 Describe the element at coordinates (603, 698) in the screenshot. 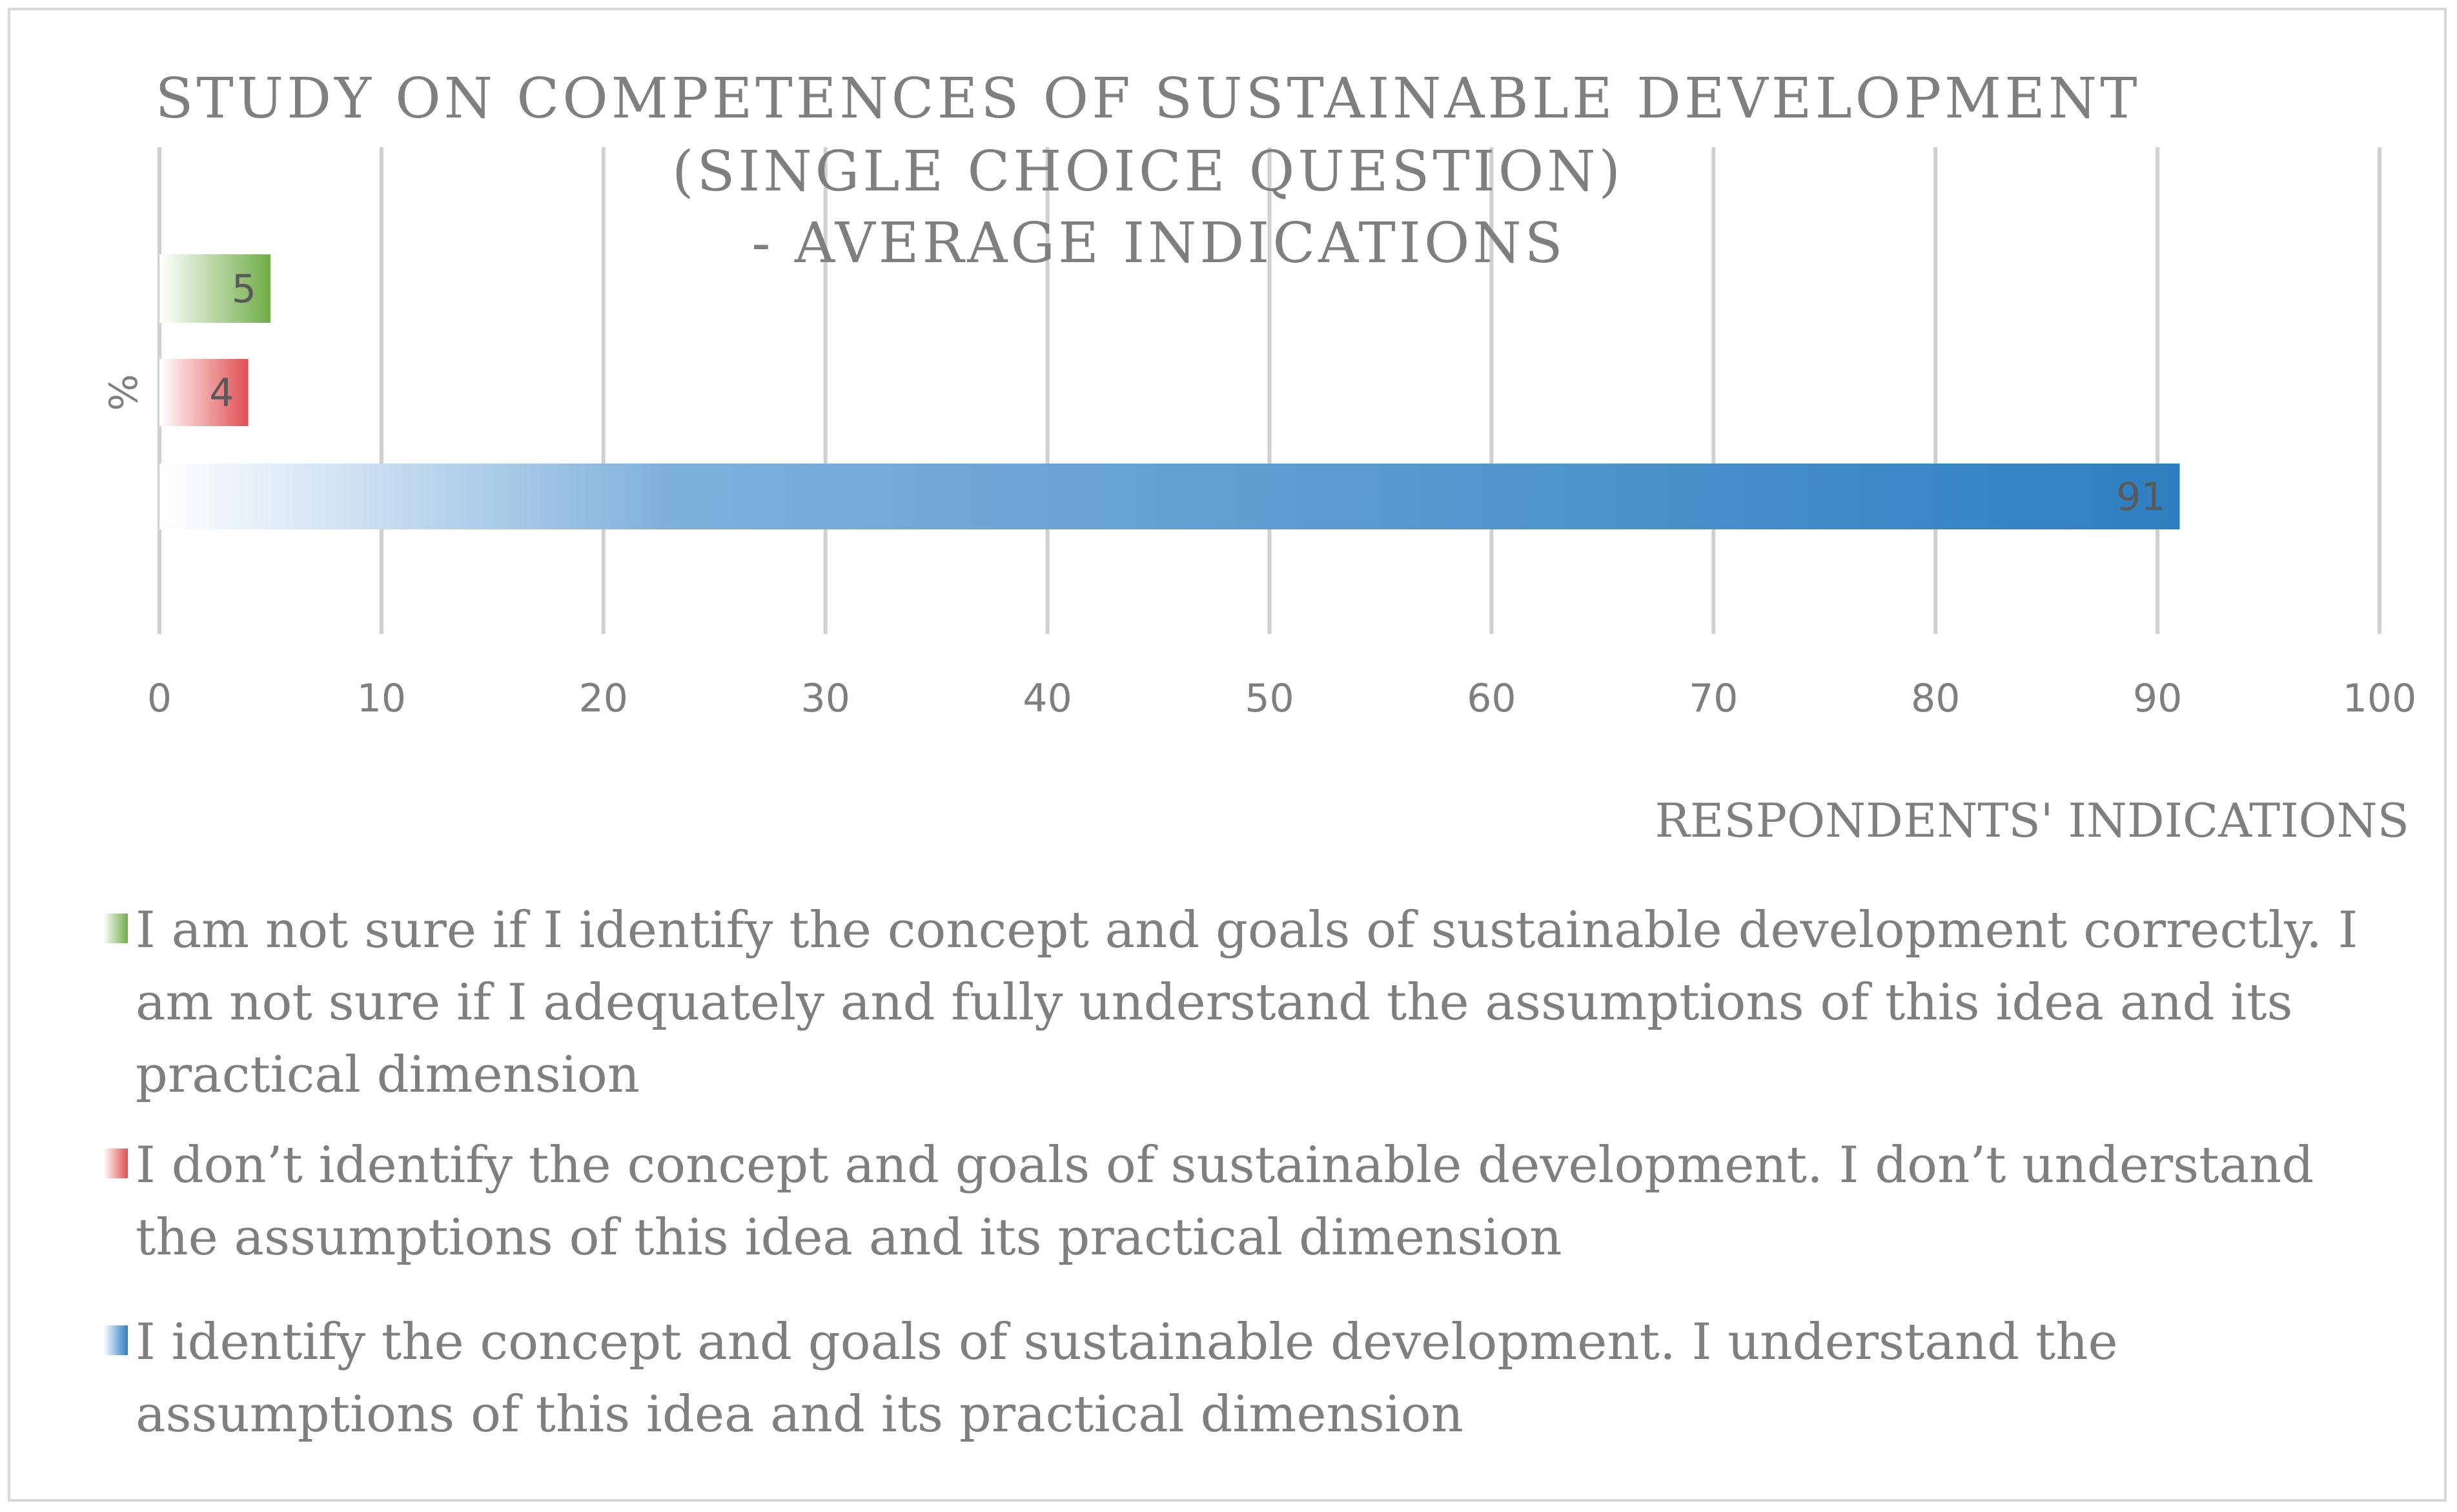

I see `x-tick-label: 20` at that location.